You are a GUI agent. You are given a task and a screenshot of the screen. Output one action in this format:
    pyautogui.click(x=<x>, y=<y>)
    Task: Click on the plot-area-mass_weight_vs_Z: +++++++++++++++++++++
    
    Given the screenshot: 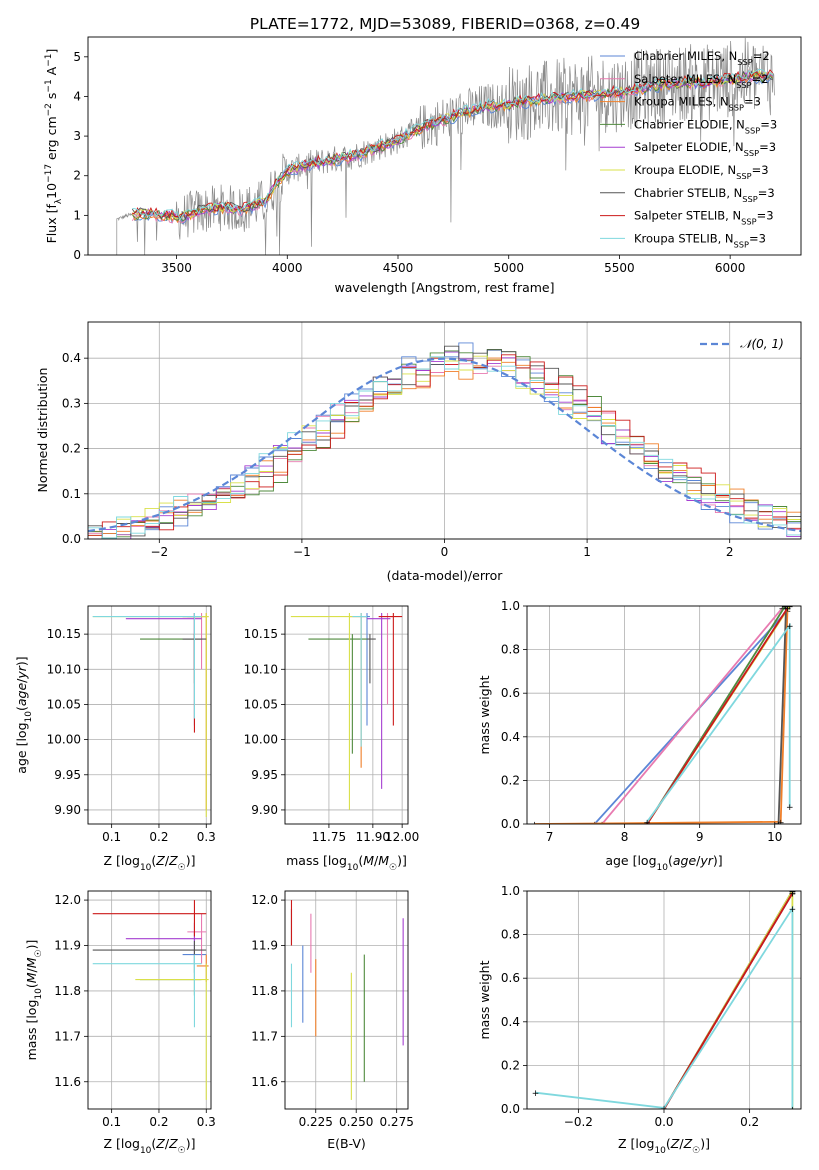 What is the action you would take?
    pyautogui.click(x=664, y=1002)
    